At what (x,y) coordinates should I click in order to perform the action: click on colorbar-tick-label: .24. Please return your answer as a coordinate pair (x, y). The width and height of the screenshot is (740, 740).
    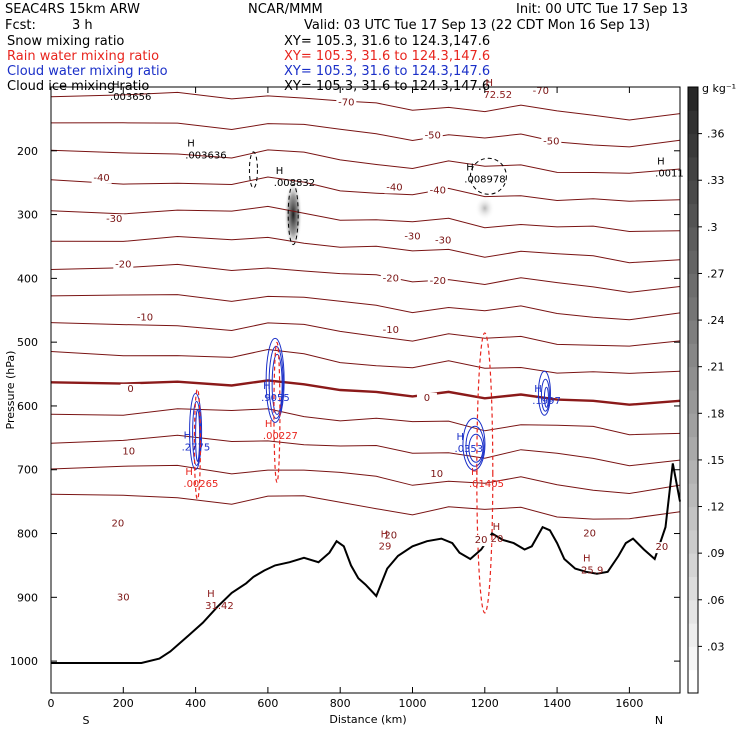
    Looking at the image, I should click on (716, 320).